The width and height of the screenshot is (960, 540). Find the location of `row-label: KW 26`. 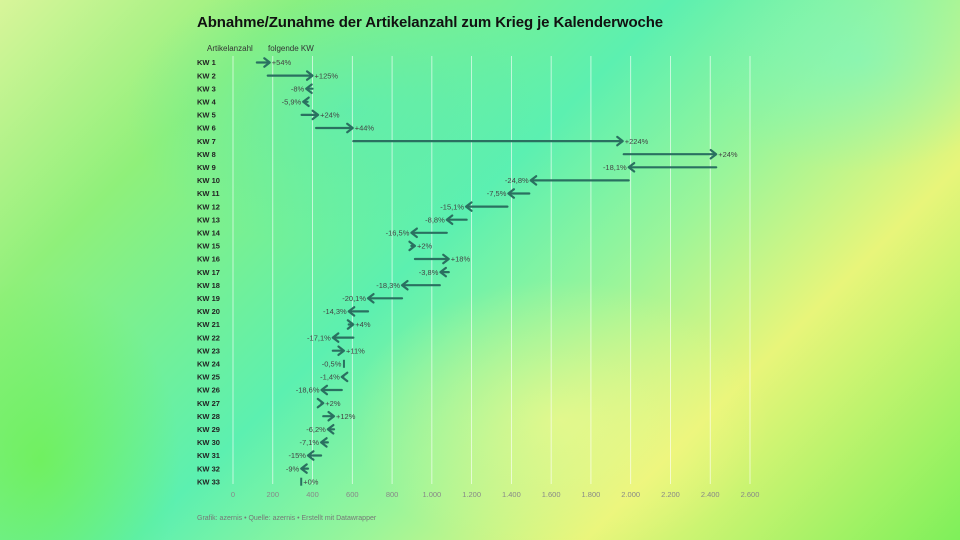

row-label: KW 26 is located at coordinates (208, 390).